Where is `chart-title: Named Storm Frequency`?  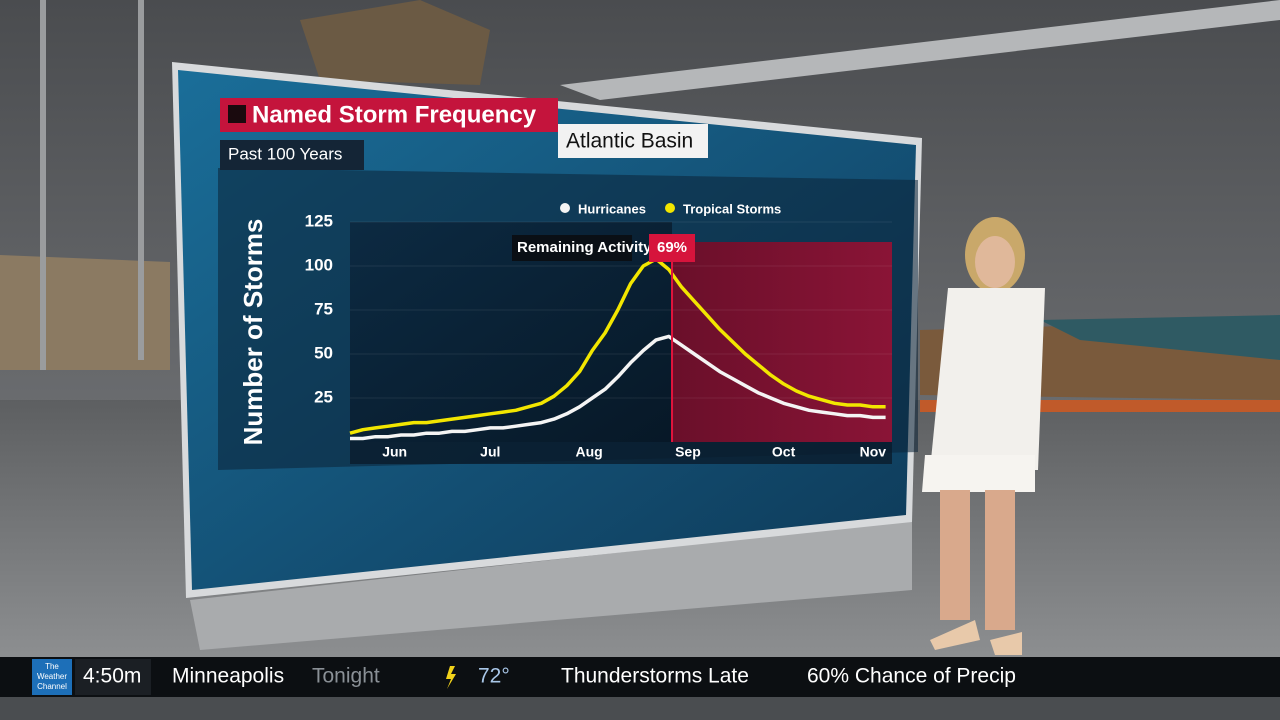
chart-title: Named Storm Frequency is located at coordinates (394, 114).